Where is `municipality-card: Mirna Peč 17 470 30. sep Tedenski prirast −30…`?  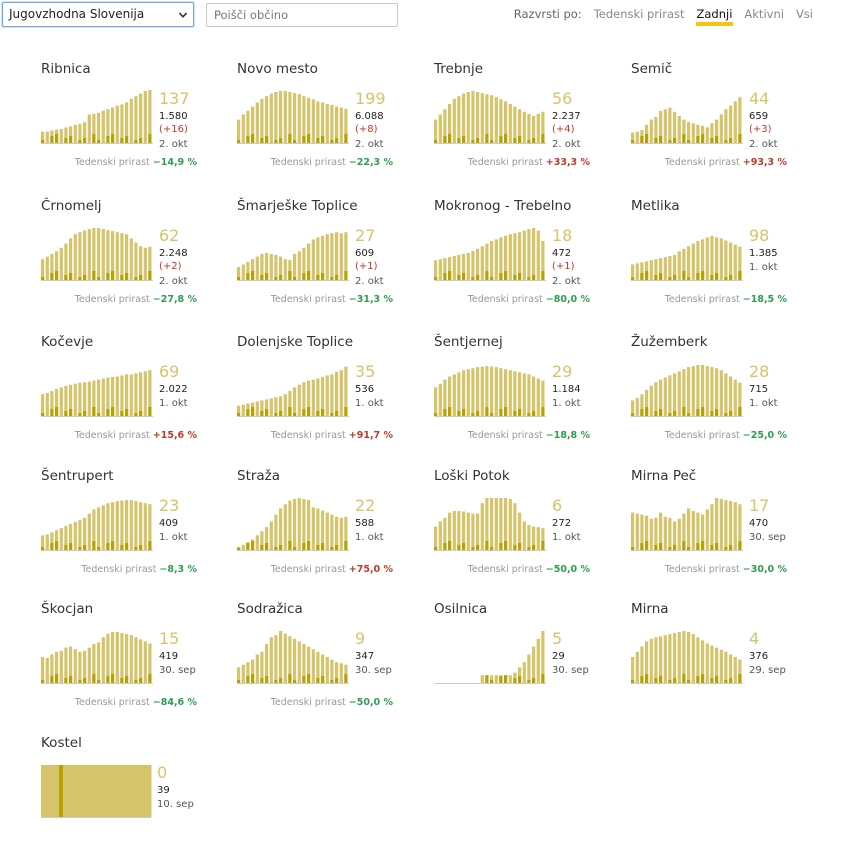 municipality-card: Mirna Peč 17 470 30. sep Tedenski prirast −30… is located at coordinates (726, 530).